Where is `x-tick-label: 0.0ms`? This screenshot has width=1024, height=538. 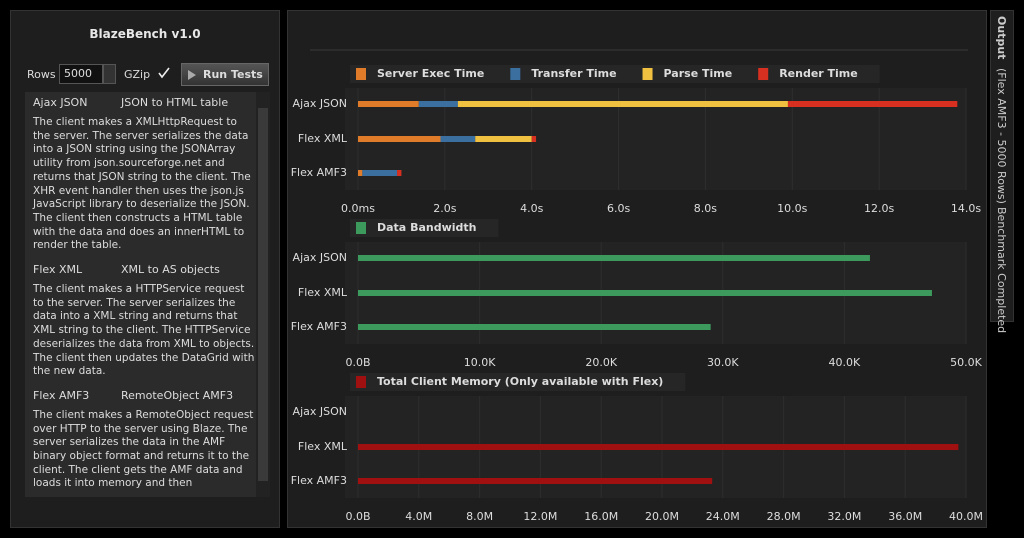 x-tick-label: 0.0ms is located at coordinates (358, 208).